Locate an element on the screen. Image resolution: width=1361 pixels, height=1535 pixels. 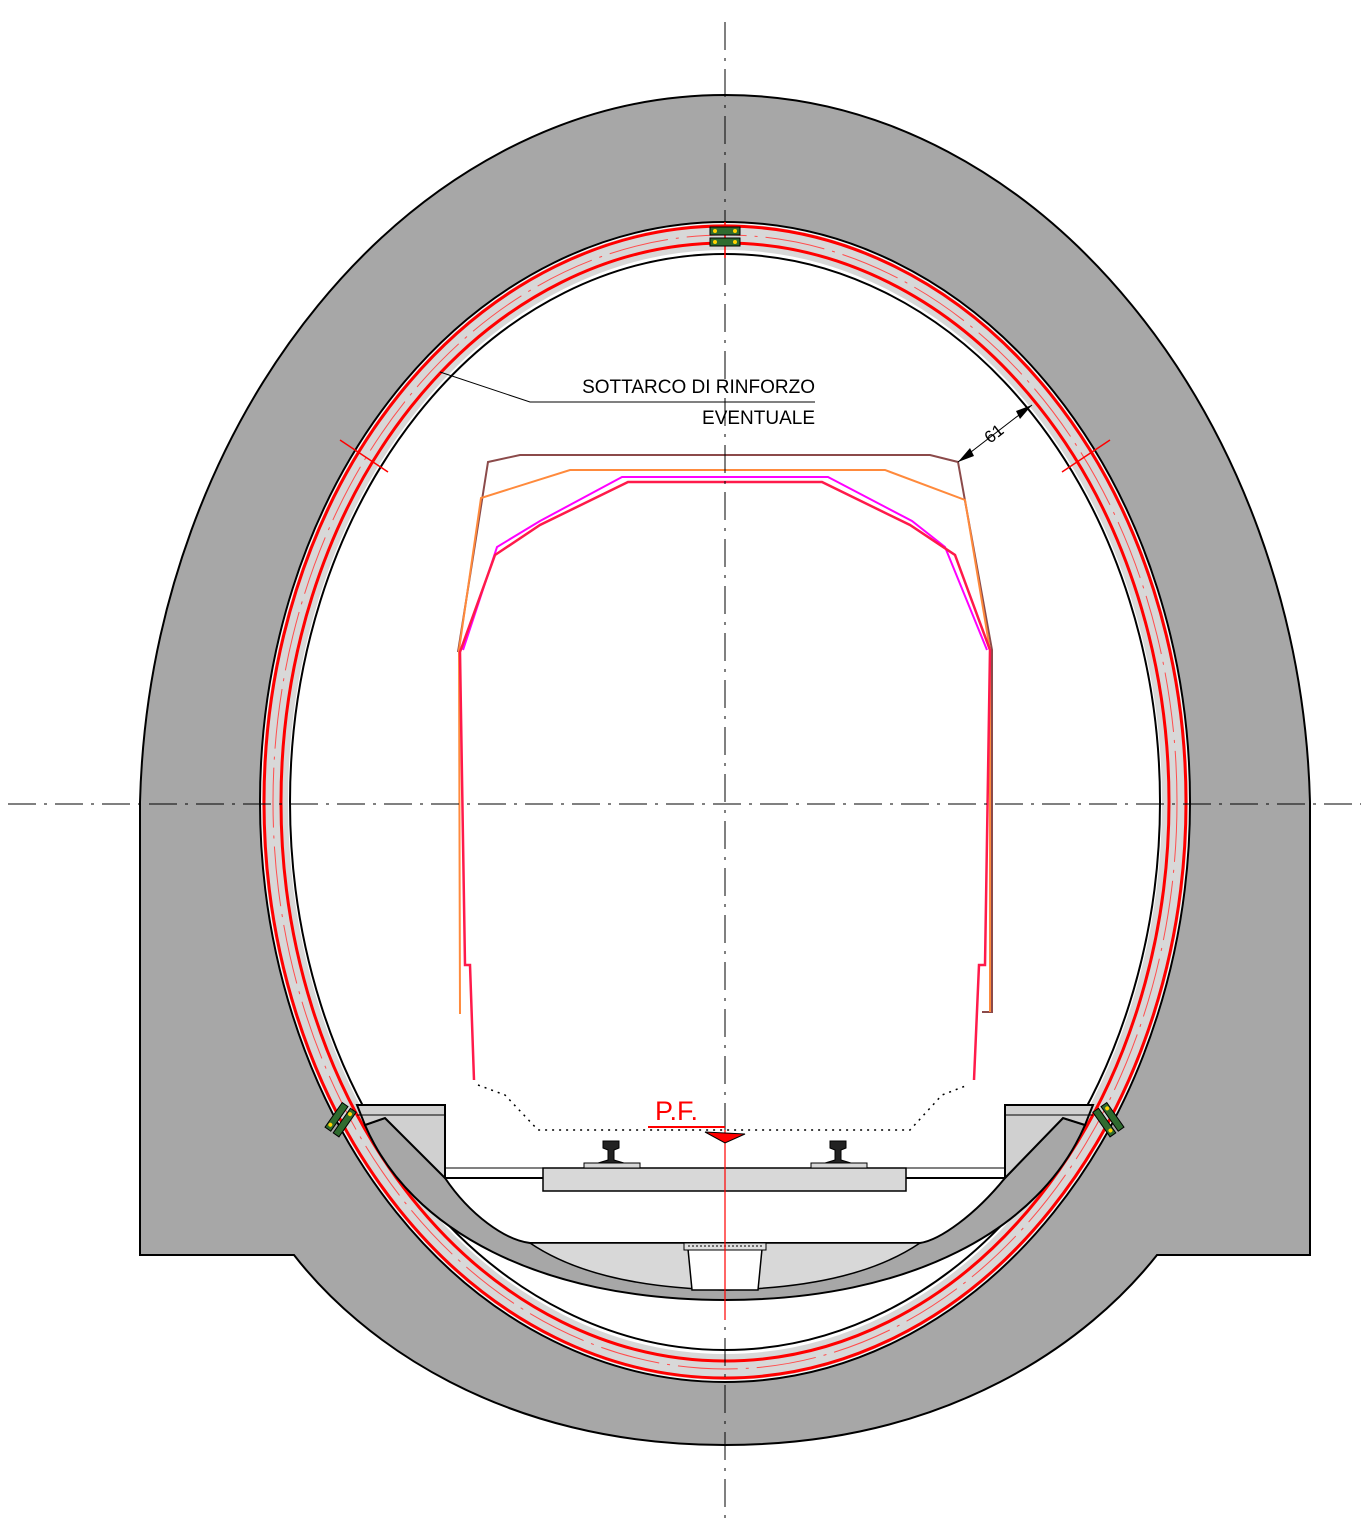
left-walkway is located at coordinates (400, 1142).